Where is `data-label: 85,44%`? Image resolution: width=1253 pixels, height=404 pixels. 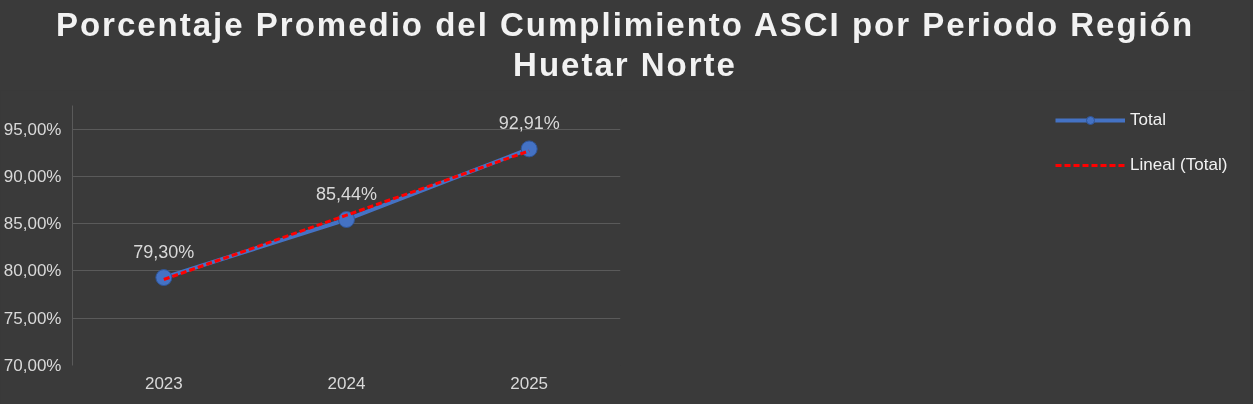
data-label: 85,44% is located at coordinates (346, 193).